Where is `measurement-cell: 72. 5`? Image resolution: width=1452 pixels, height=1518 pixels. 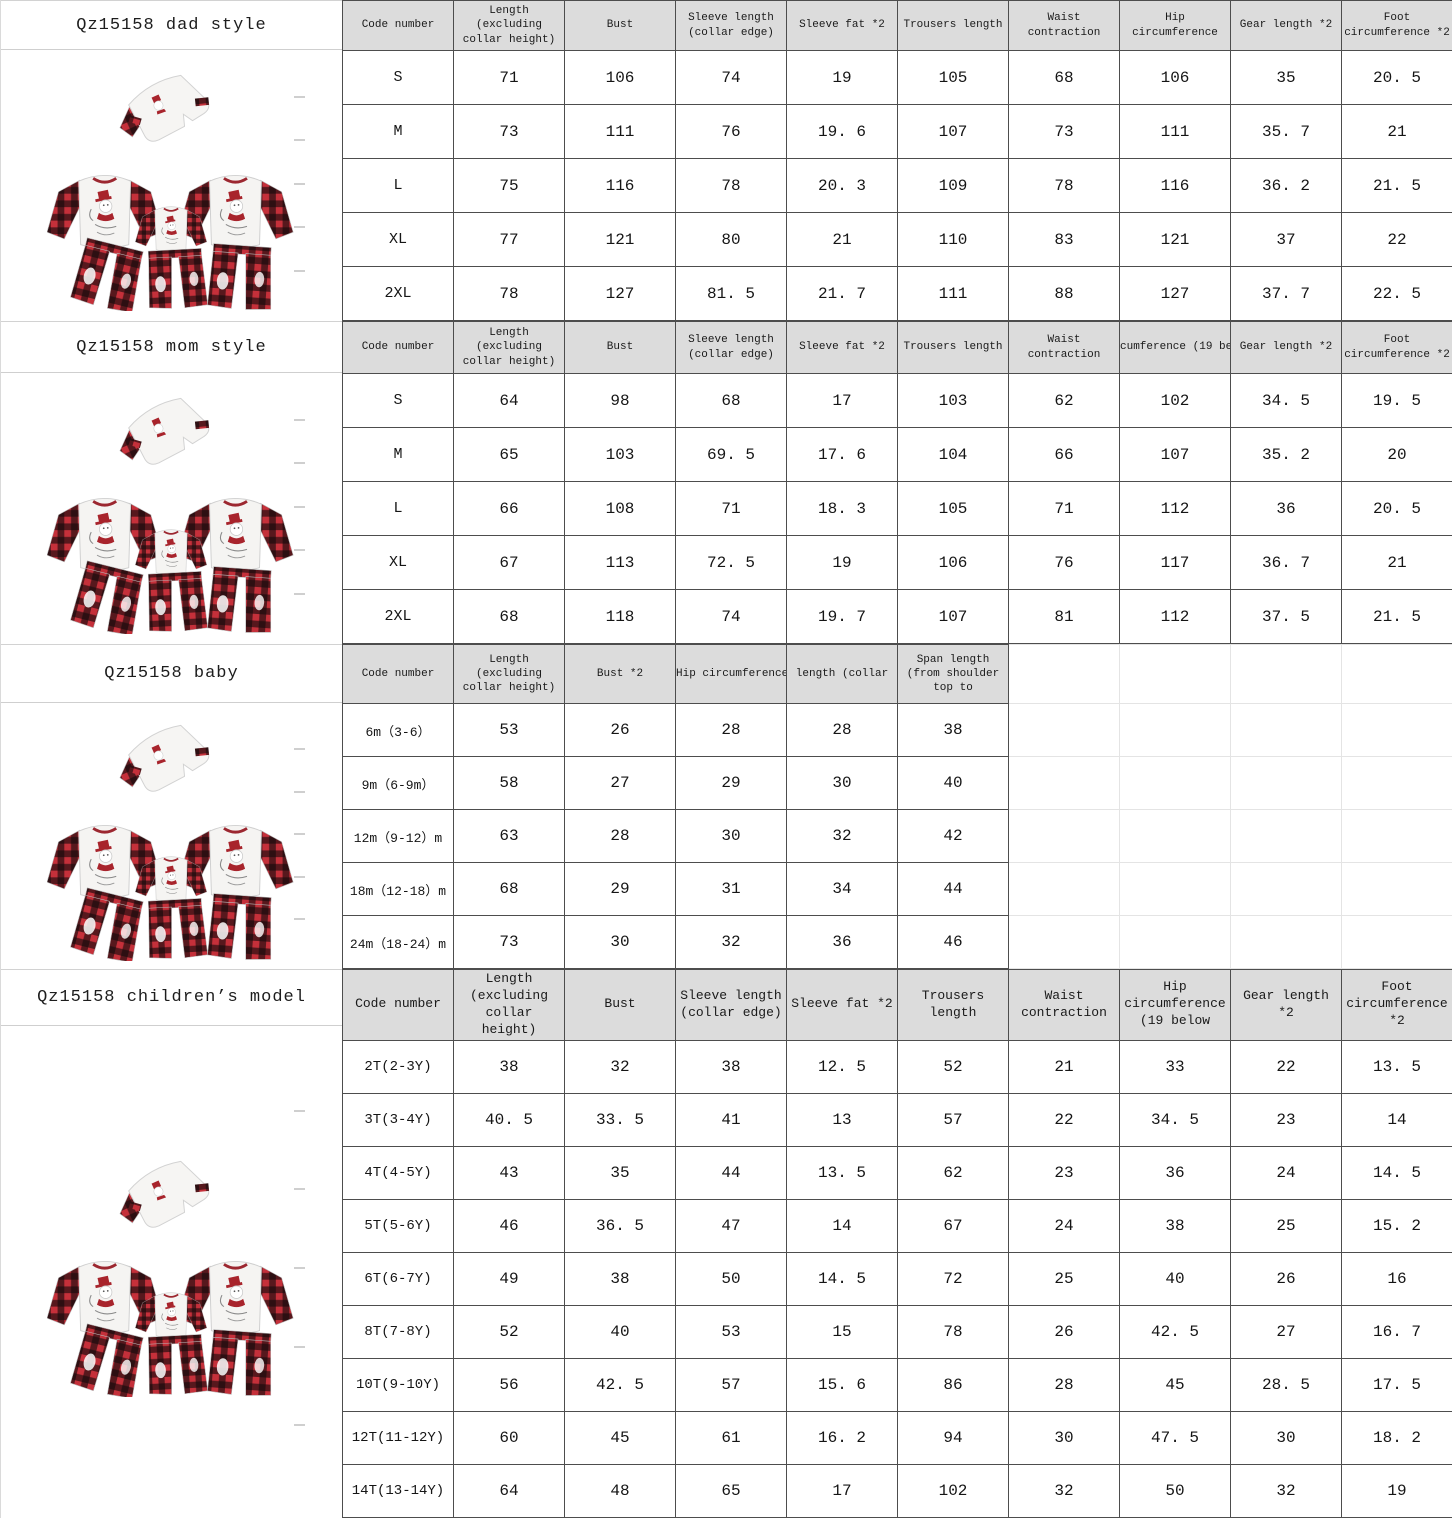
measurement-cell: 72. 5 is located at coordinates (731, 563).